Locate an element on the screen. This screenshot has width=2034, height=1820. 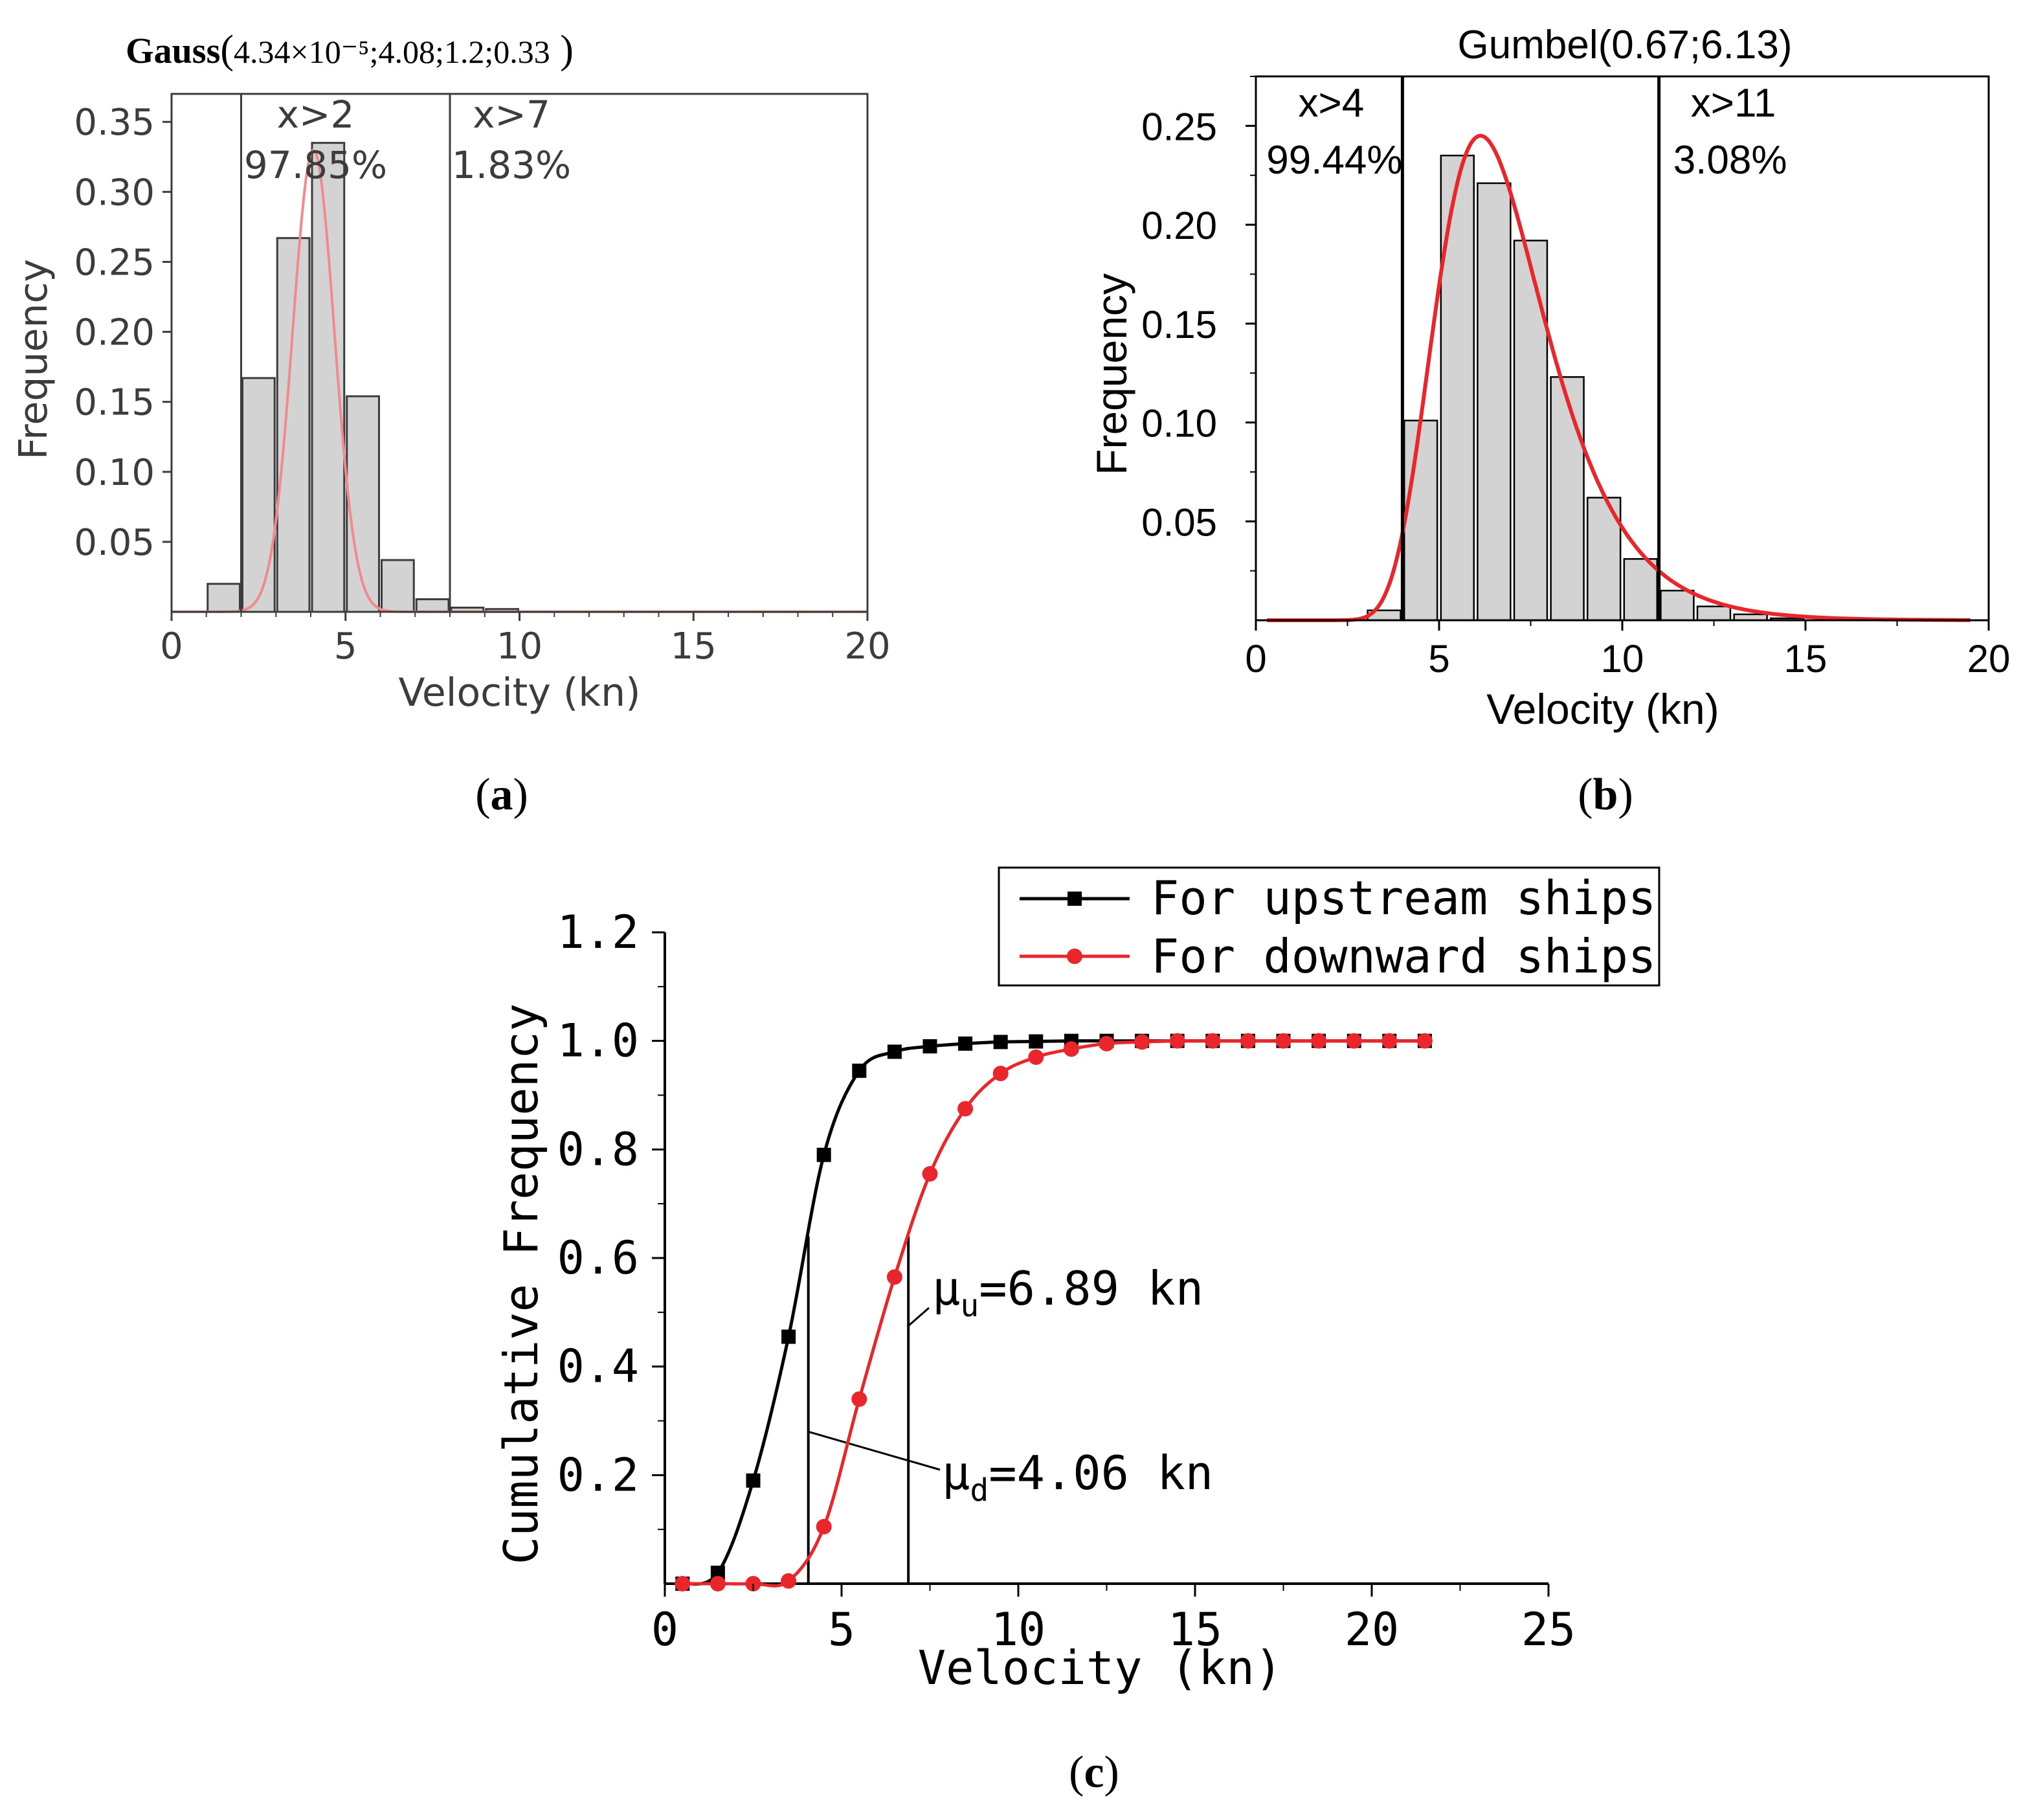
panel-c-mu-d-label: μd=4.06 kn is located at coordinates (1077, 1477).